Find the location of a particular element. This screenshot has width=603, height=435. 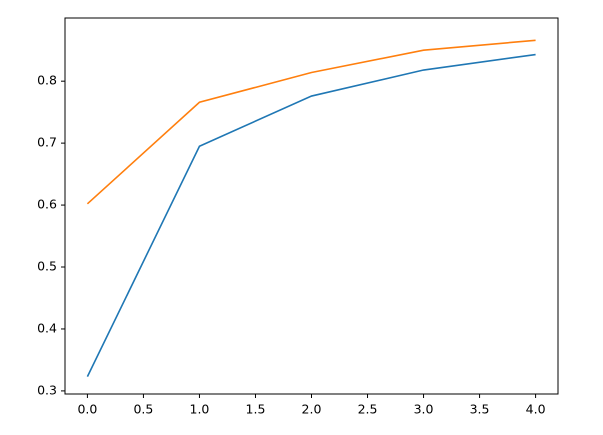

y-tick-label: 0.8 is located at coordinates (47, 80).